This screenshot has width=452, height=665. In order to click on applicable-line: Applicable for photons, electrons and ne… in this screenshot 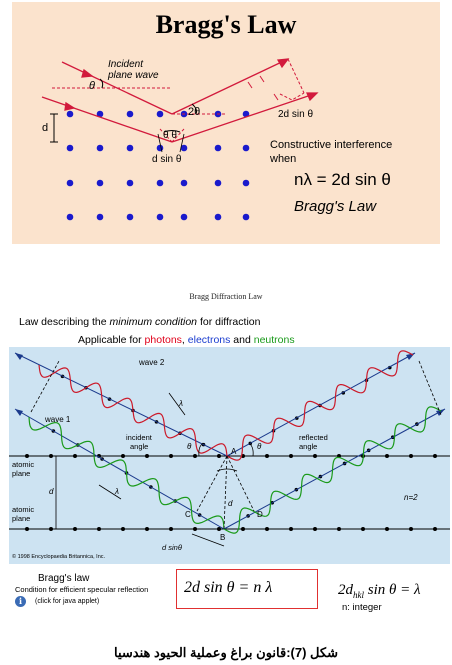, I will do `click(186, 340)`.